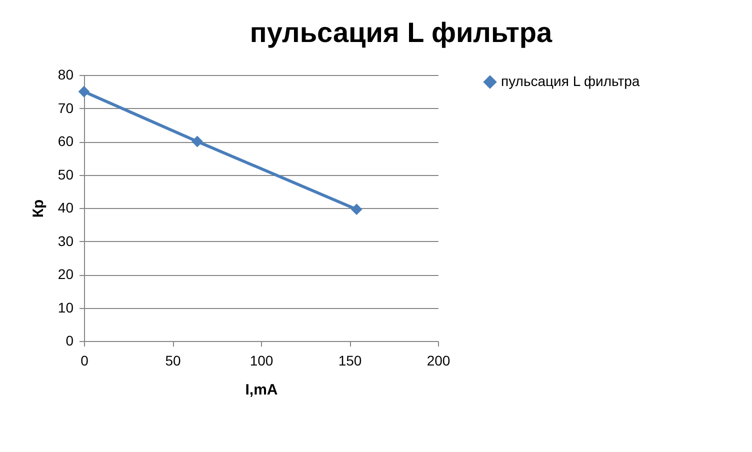  I want to click on x-tick-label: 0, so click(84, 360).